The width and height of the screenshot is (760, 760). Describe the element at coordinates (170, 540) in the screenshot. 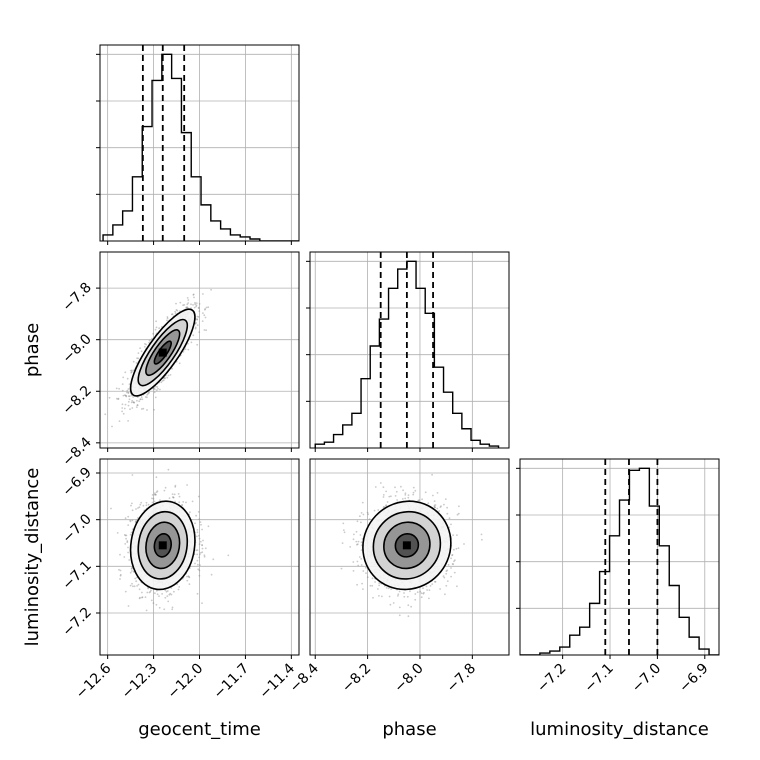

I see `joint-geocent_time-luminosity_distance` at that location.